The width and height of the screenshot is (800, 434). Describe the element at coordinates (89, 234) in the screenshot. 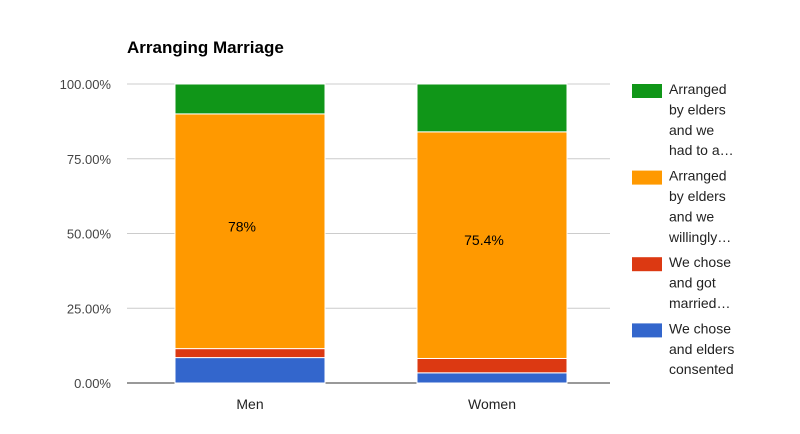

I see `y-tick-label: 50.00%` at that location.